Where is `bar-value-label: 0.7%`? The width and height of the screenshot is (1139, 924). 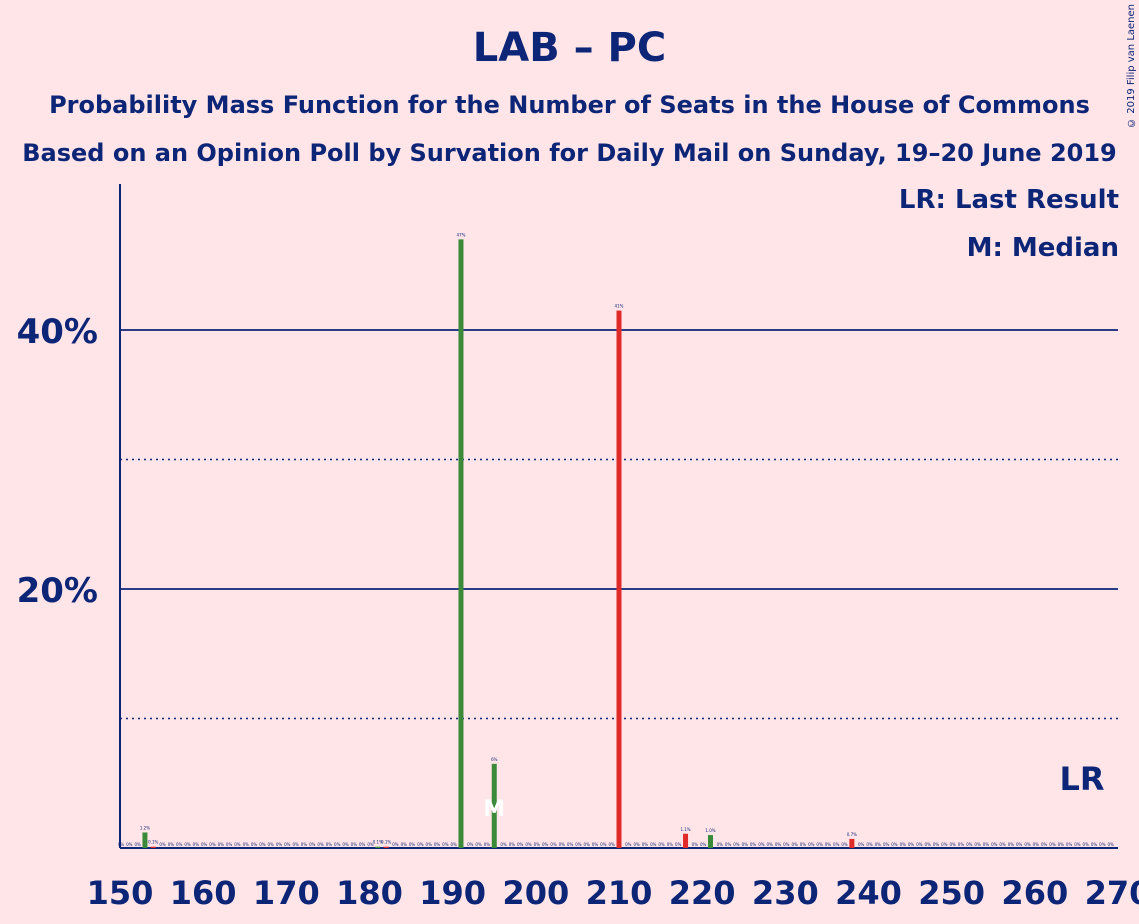 bar-value-label: 0.7% is located at coordinates (852, 834).